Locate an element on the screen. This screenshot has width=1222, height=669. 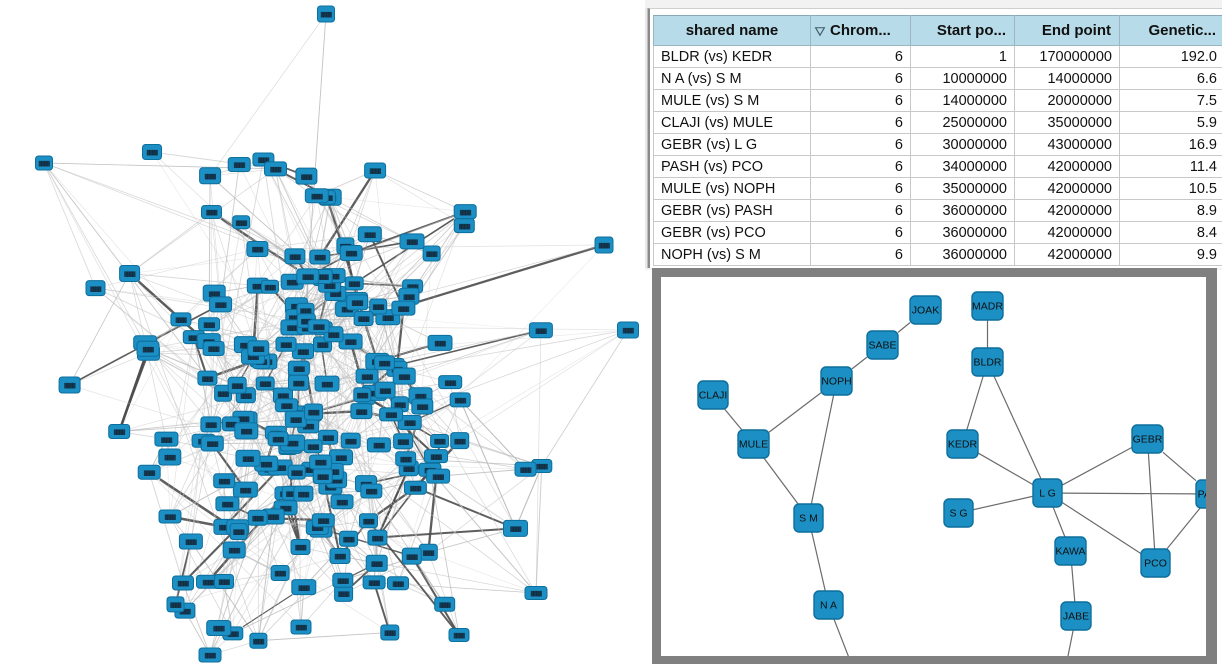
network-node: JABE is located at coordinates (1076, 616).